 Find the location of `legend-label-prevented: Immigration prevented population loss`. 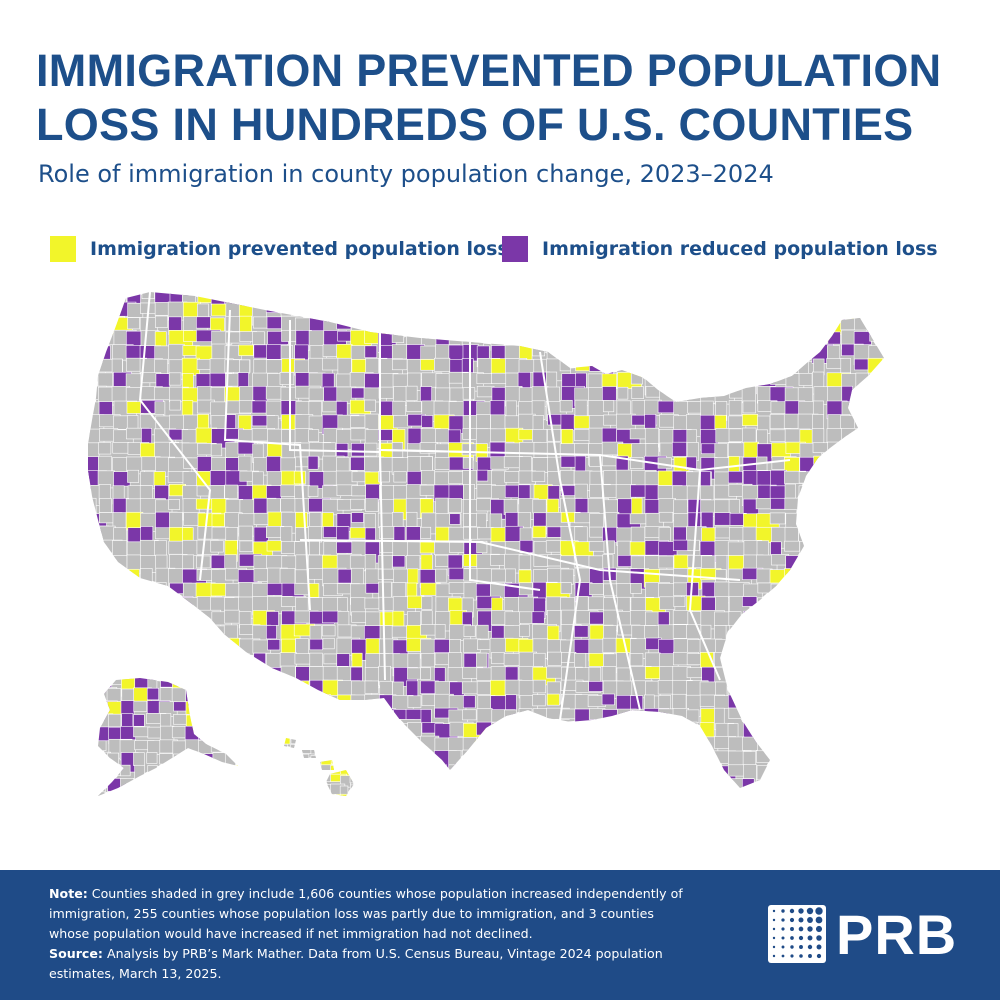

legend-label-prevented: Immigration prevented population loss is located at coordinates (299, 249).